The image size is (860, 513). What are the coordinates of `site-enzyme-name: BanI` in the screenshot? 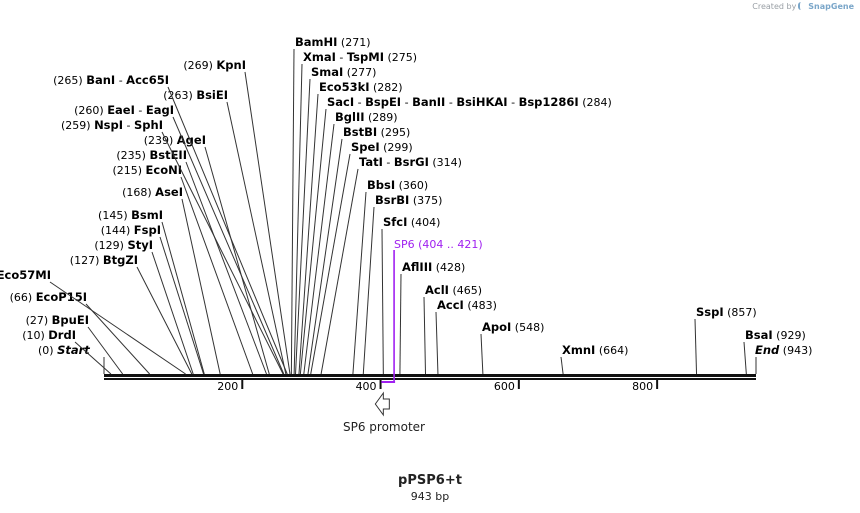 It's located at (100, 80).